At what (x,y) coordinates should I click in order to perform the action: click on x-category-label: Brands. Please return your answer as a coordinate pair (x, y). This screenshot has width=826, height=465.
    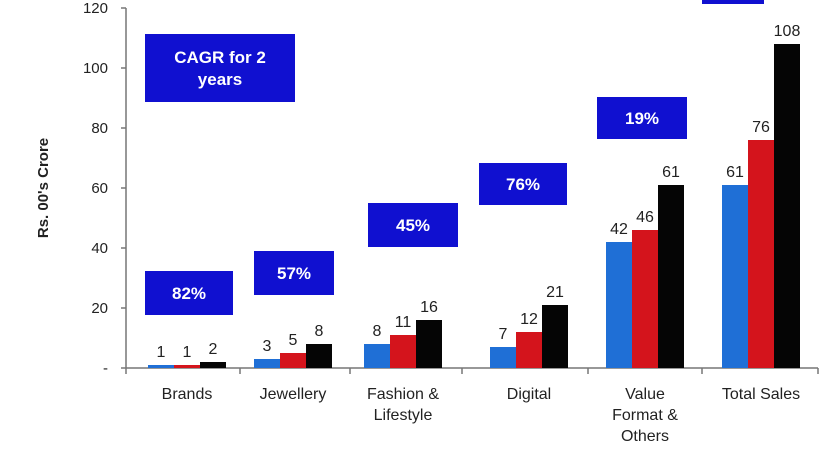
    Looking at the image, I should click on (187, 394).